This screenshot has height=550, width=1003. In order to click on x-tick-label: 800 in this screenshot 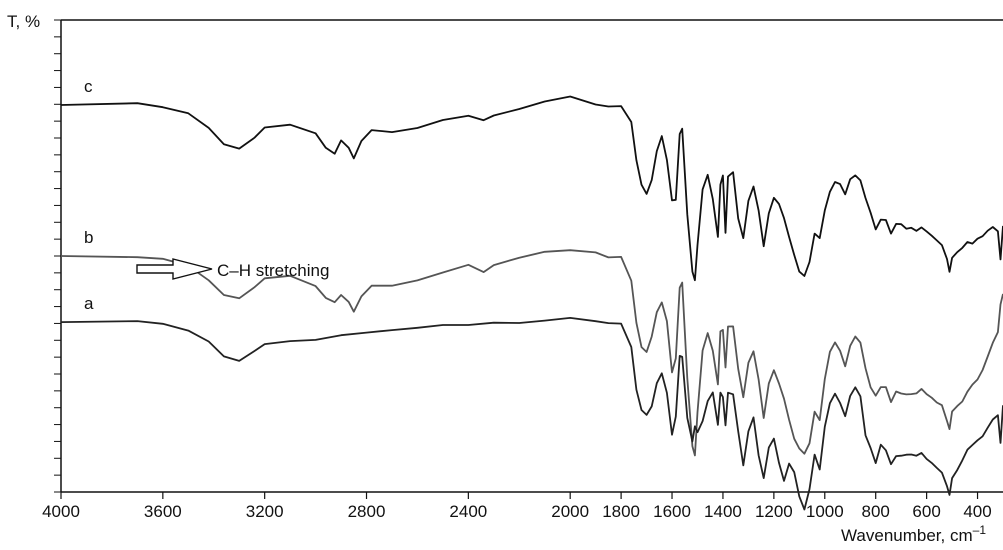, I will do `click(876, 511)`.